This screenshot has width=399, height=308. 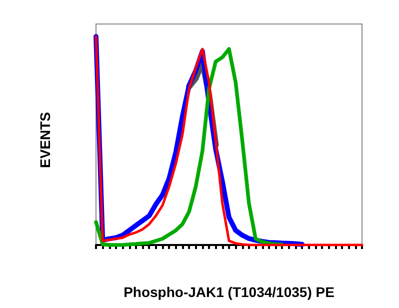 What do you see at coordinates (229, 292) in the screenshot?
I see `x-axis-title: Phospho-JAK1 (T1034/1035) PE` at bounding box center [229, 292].